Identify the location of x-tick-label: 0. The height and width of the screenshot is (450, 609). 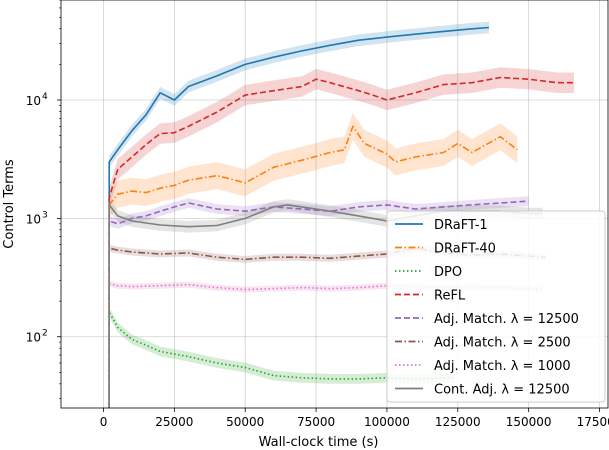
(104, 422).